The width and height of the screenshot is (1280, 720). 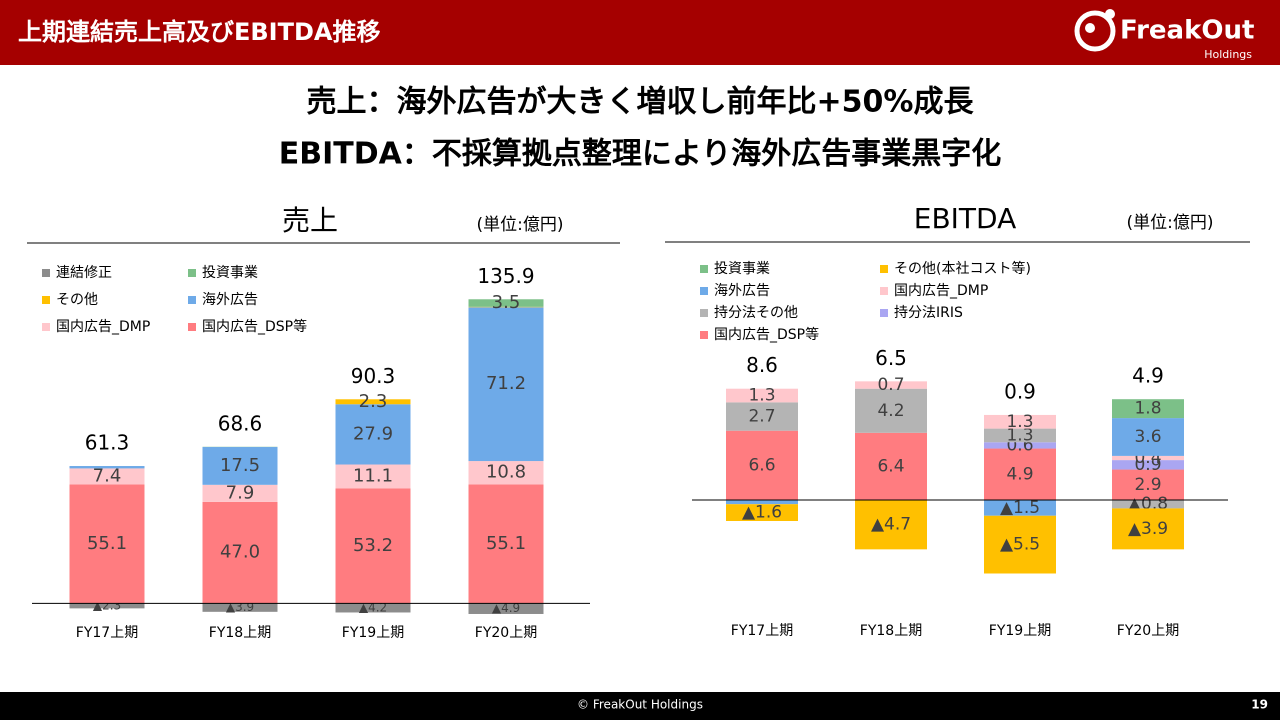 I want to click on header-title: 上期連結売上高及びEBITDA推移, so click(x=199, y=32).